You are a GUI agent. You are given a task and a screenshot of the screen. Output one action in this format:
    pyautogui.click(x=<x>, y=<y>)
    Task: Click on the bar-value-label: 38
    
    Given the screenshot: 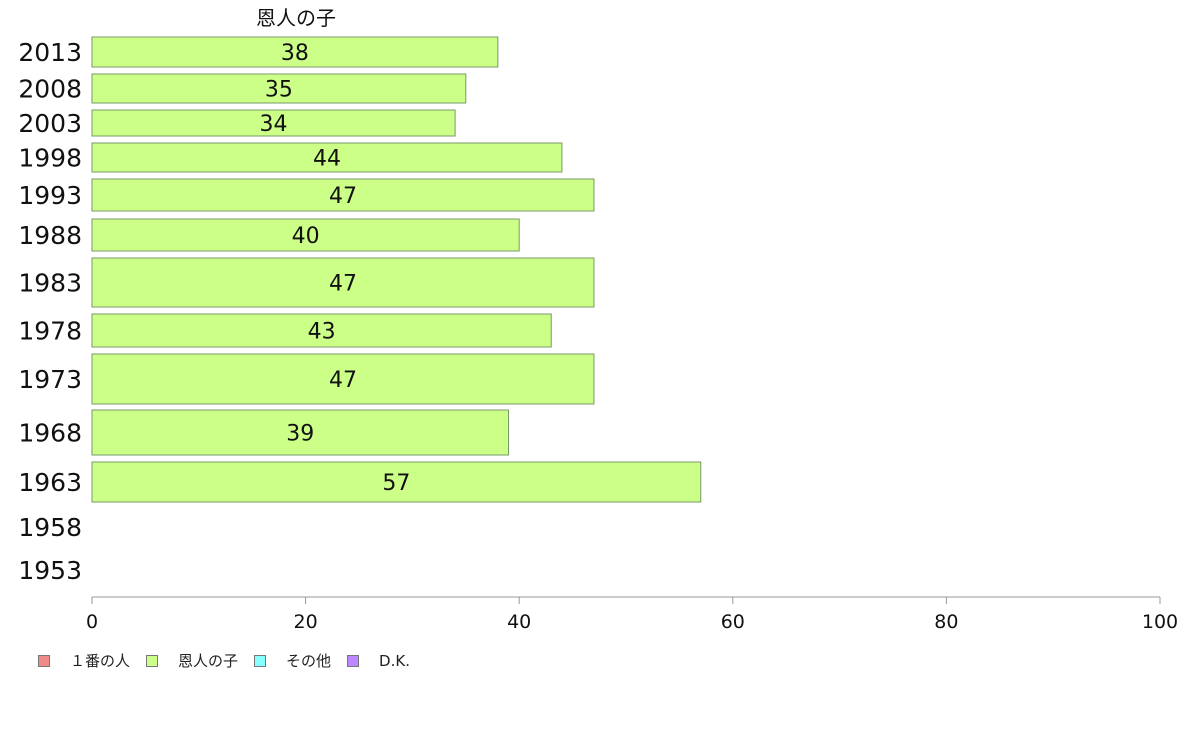 What is the action you would take?
    pyautogui.click(x=295, y=53)
    